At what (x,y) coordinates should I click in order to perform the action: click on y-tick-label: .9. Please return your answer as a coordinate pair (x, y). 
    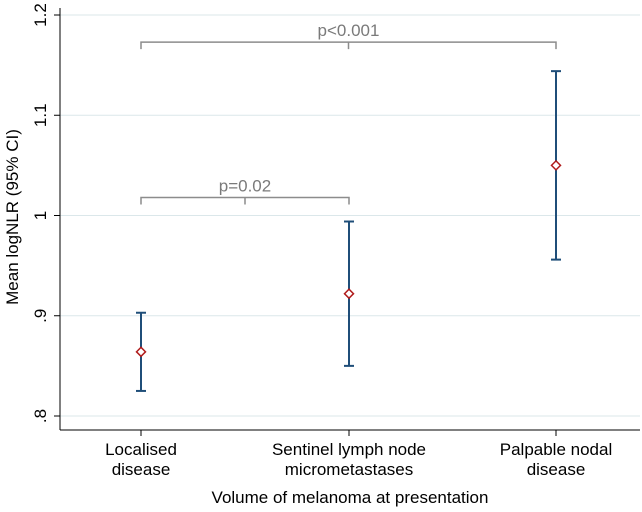
    Looking at the image, I should click on (40, 316).